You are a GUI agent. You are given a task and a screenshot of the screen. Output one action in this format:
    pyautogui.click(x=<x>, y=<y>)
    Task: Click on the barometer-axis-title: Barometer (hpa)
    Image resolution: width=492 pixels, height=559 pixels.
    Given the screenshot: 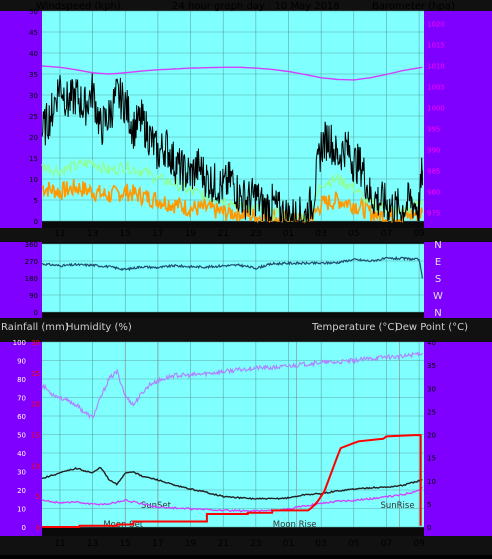 What is the action you would take?
    pyautogui.click(x=413, y=6)
    